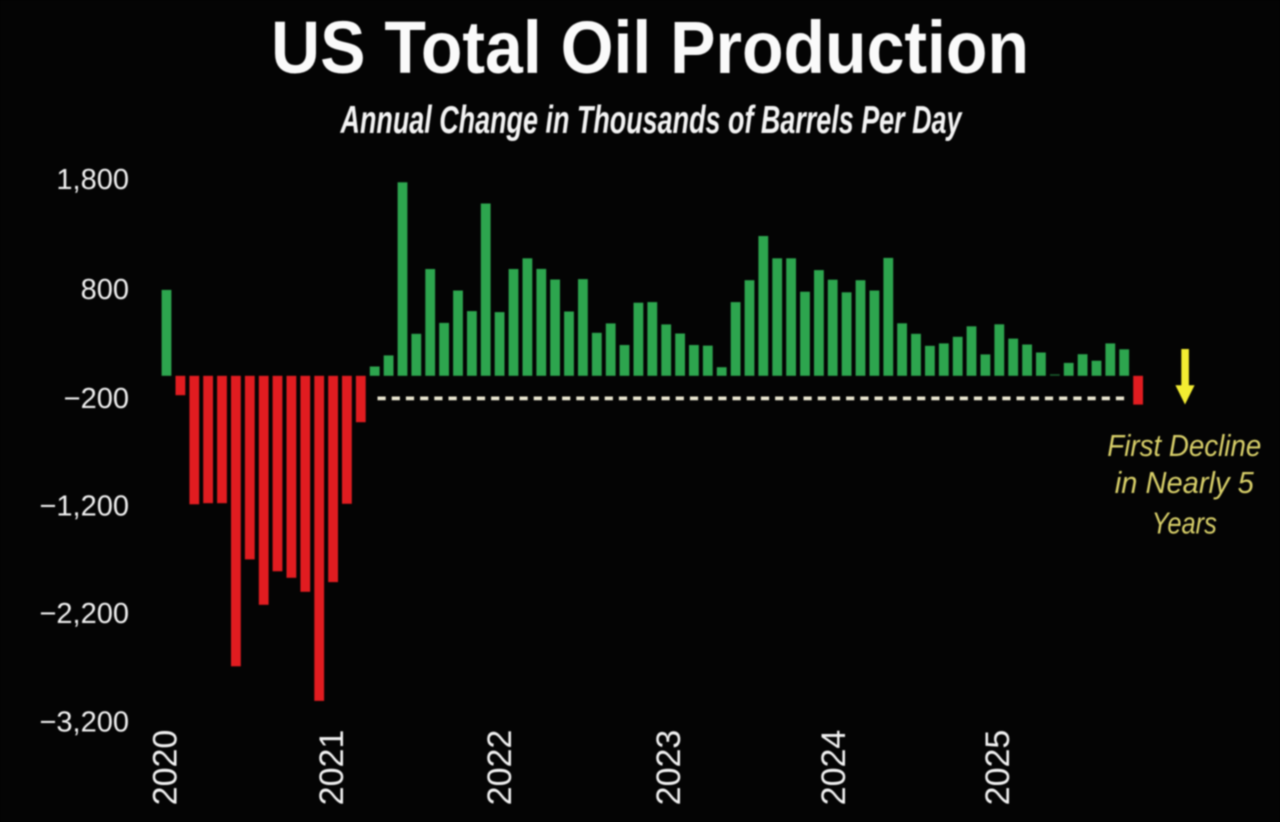 The image size is (1280, 822). Describe the element at coordinates (834, 768) in the screenshot. I see `svg-text: 2024` at that location.